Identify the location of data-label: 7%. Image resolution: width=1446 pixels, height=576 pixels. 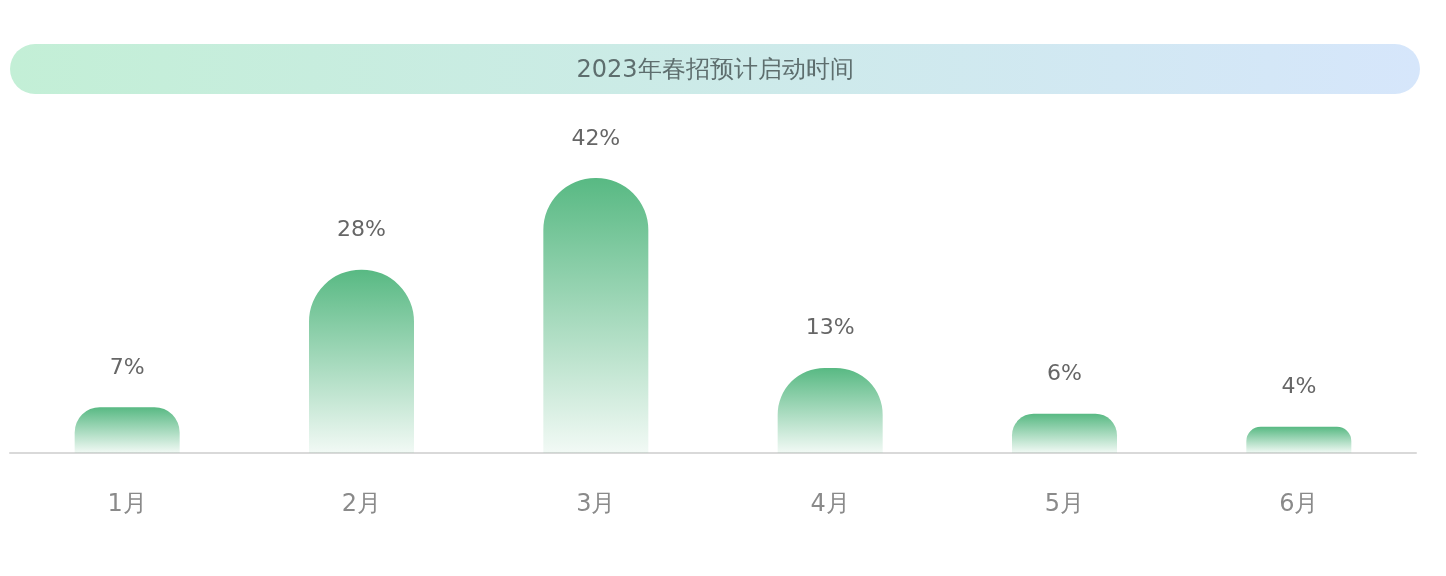
(127, 366).